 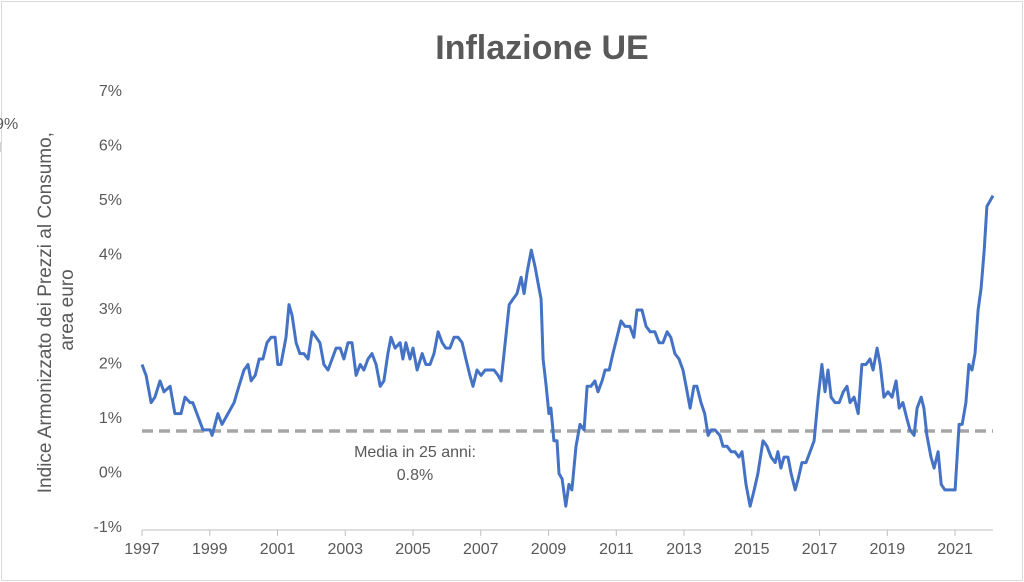 What do you see at coordinates (541, 48) in the screenshot?
I see `chart-title: Inflazione UE` at bounding box center [541, 48].